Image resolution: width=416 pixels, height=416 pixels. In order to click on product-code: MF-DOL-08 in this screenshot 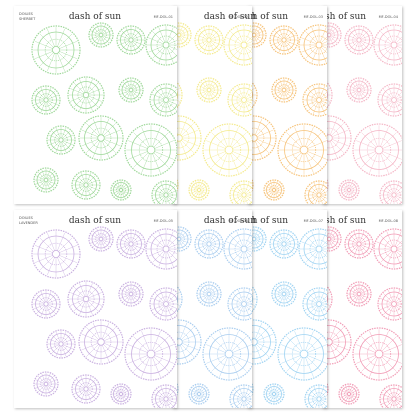, I will do `click(388, 221)`.